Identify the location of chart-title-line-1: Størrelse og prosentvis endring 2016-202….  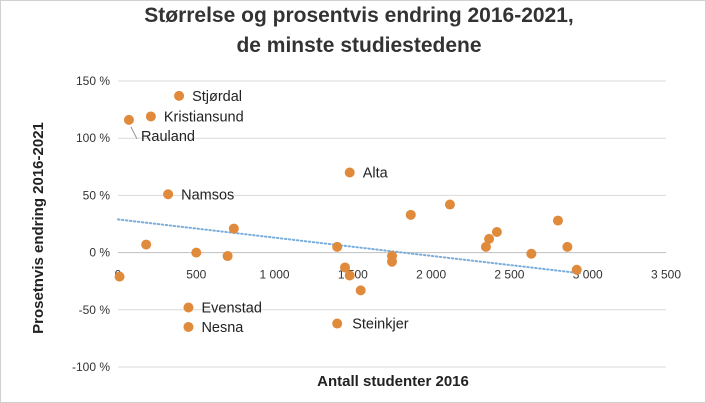
(359, 15).